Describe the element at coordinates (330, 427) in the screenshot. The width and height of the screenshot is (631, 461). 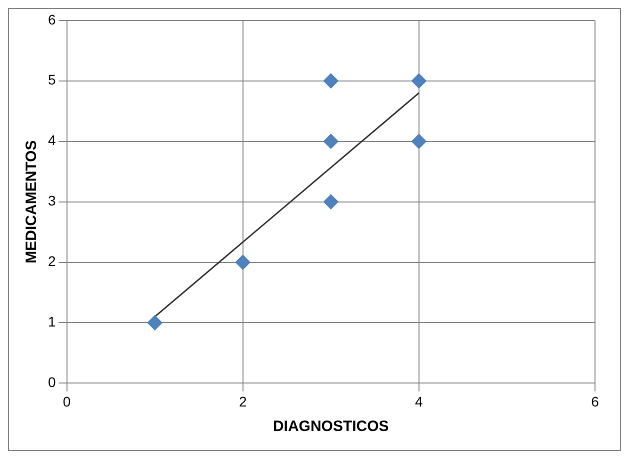
I see `x-axis-title: DIAGNOSTICOS` at that location.